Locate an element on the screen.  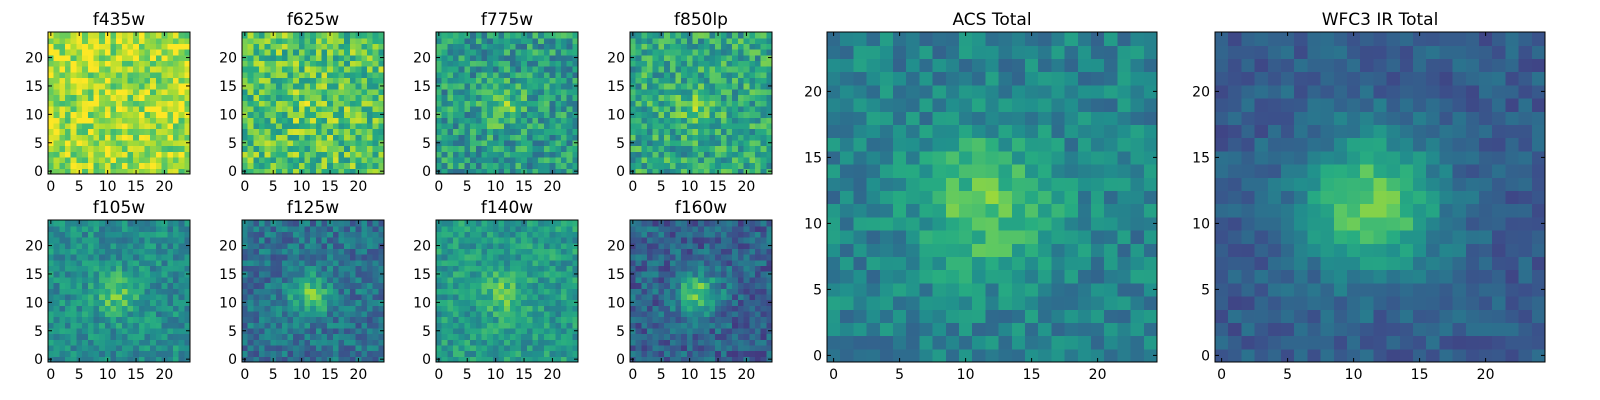
x-tick-label: 15 is located at coordinates (136, 375).